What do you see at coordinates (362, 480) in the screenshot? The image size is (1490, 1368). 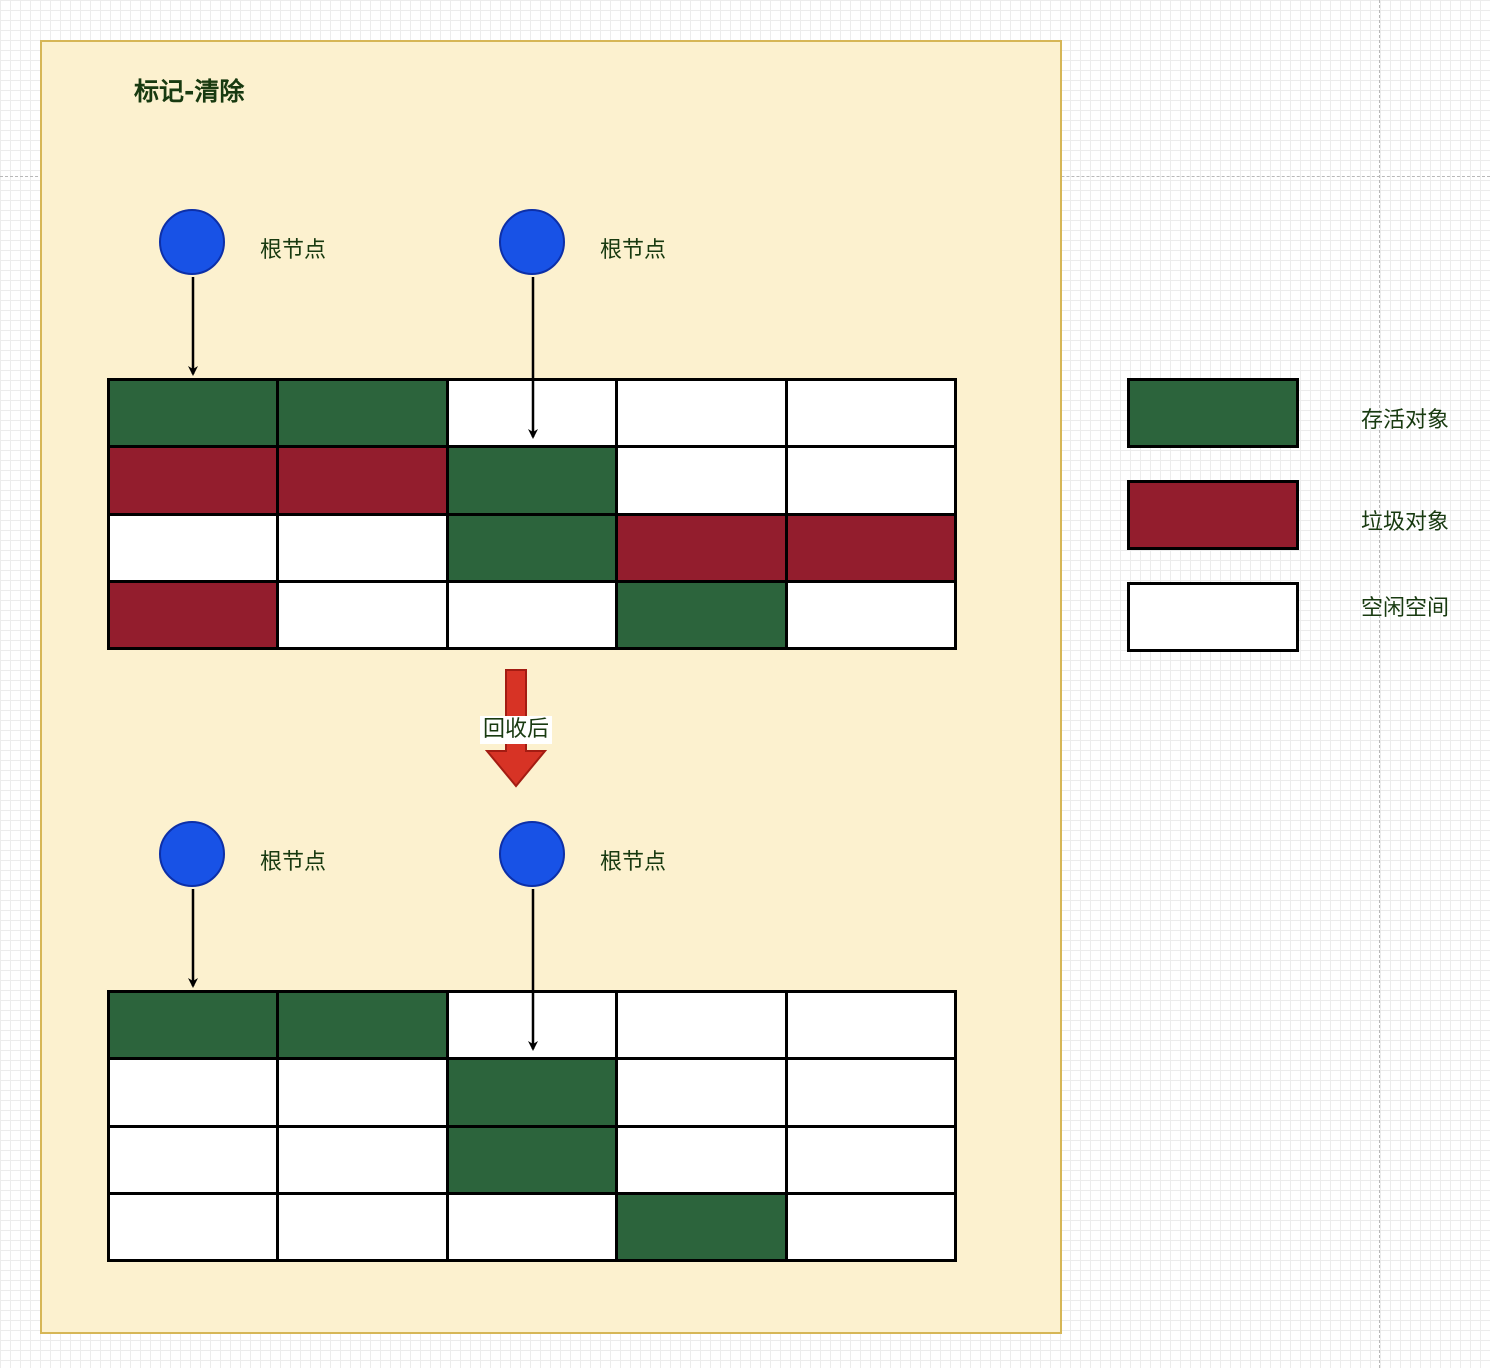 I see `before-cell-r2-c2-garbage` at bounding box center [362, 480].